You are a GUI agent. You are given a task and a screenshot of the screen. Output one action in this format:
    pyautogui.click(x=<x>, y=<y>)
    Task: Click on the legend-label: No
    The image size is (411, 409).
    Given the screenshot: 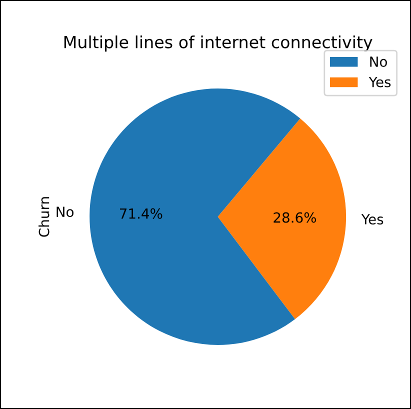 What is the action you would take?
    pyautogui.click(x=378, y=61)
    